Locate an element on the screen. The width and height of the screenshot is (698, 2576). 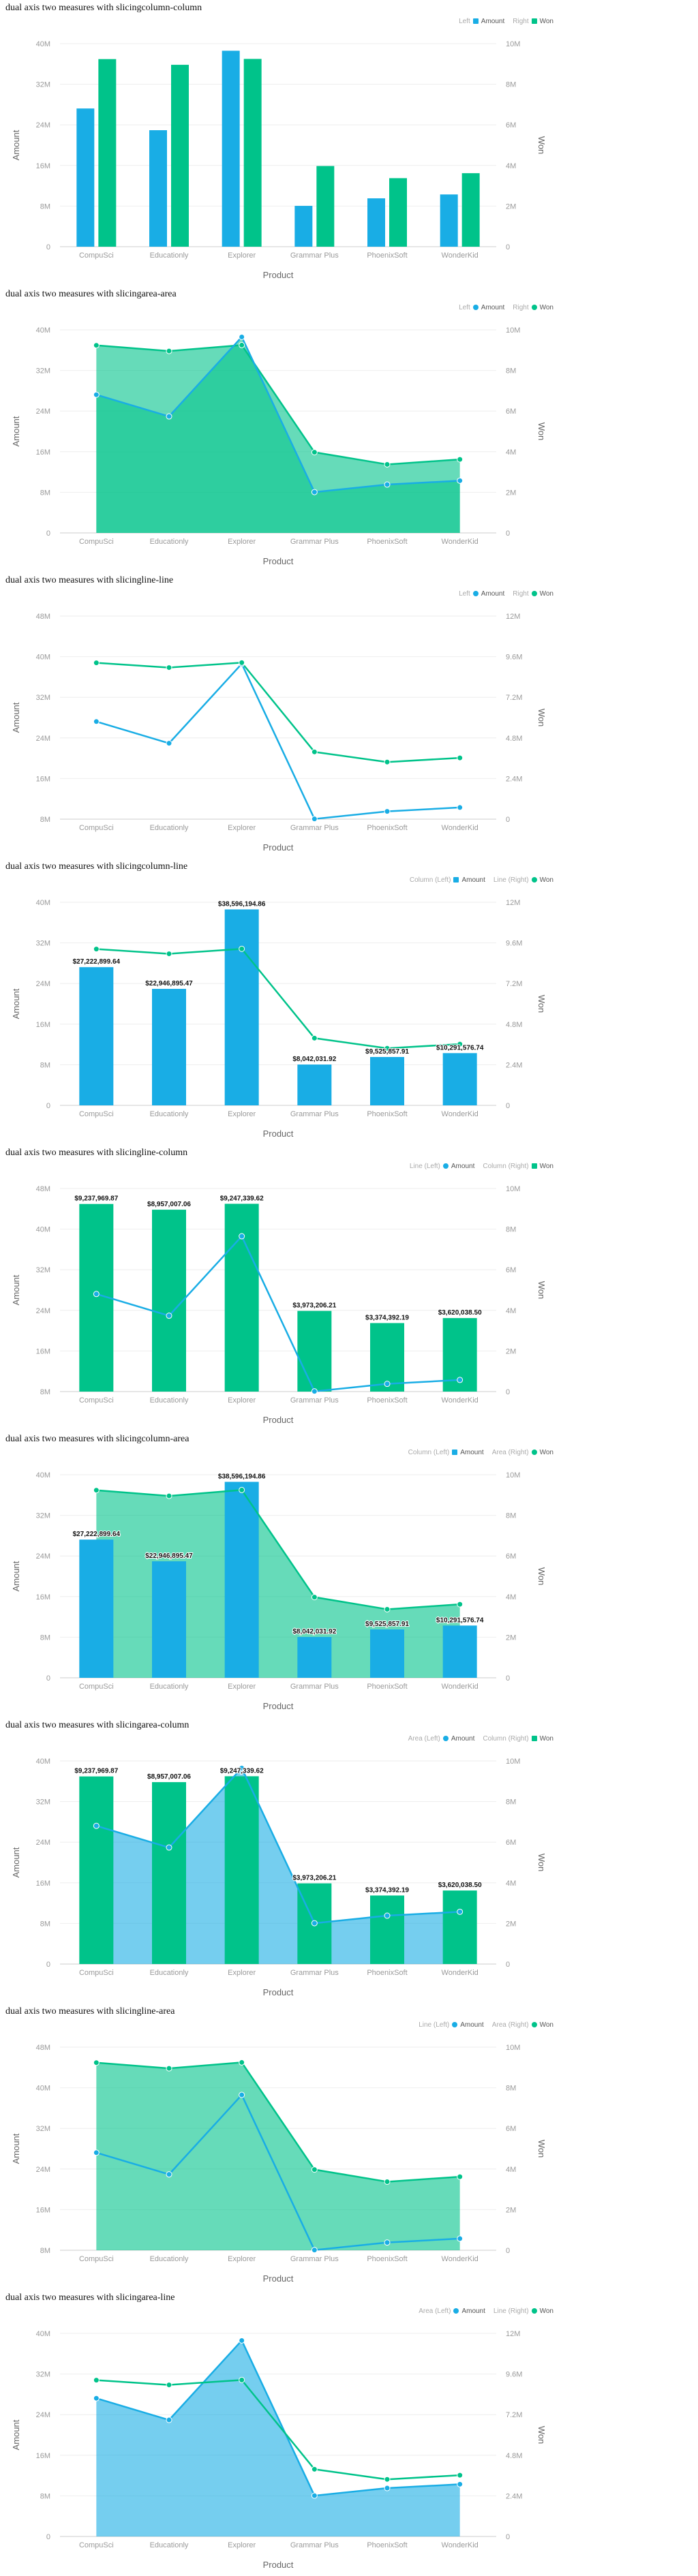
area-won is located at coordinates (278, 2156).